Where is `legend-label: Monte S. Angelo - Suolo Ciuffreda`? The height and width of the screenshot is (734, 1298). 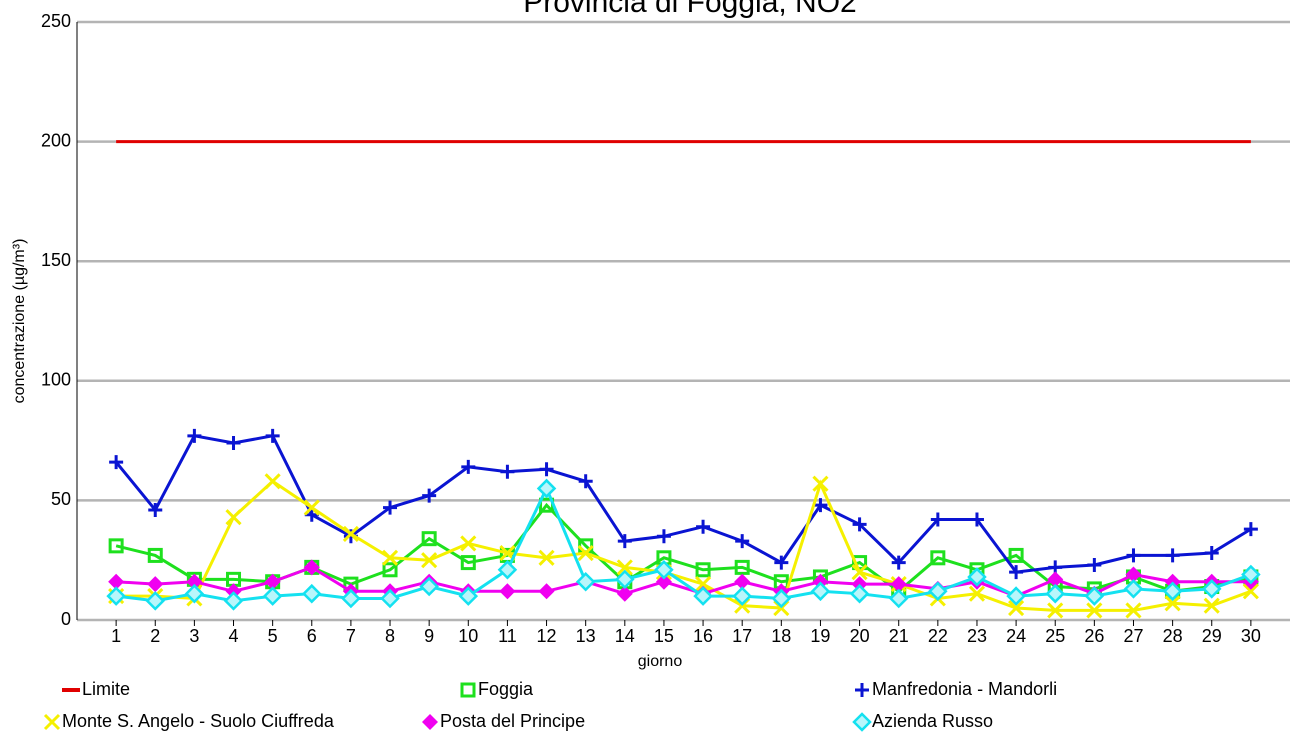 legend-label: Monte S. Angelo - Suolo Ciuffreda is located at coordinates (198, 721).